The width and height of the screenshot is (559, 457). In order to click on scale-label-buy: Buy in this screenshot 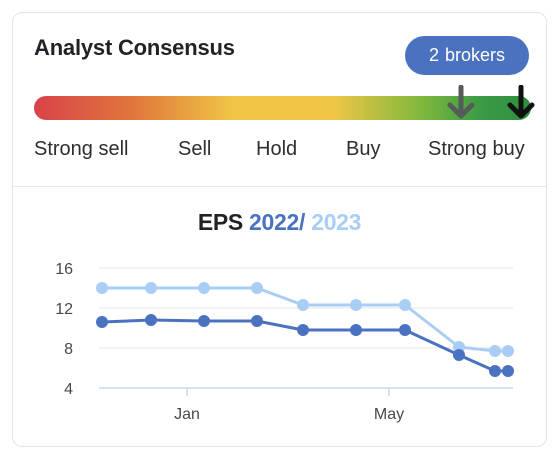, I will do `click(363, 149)`.